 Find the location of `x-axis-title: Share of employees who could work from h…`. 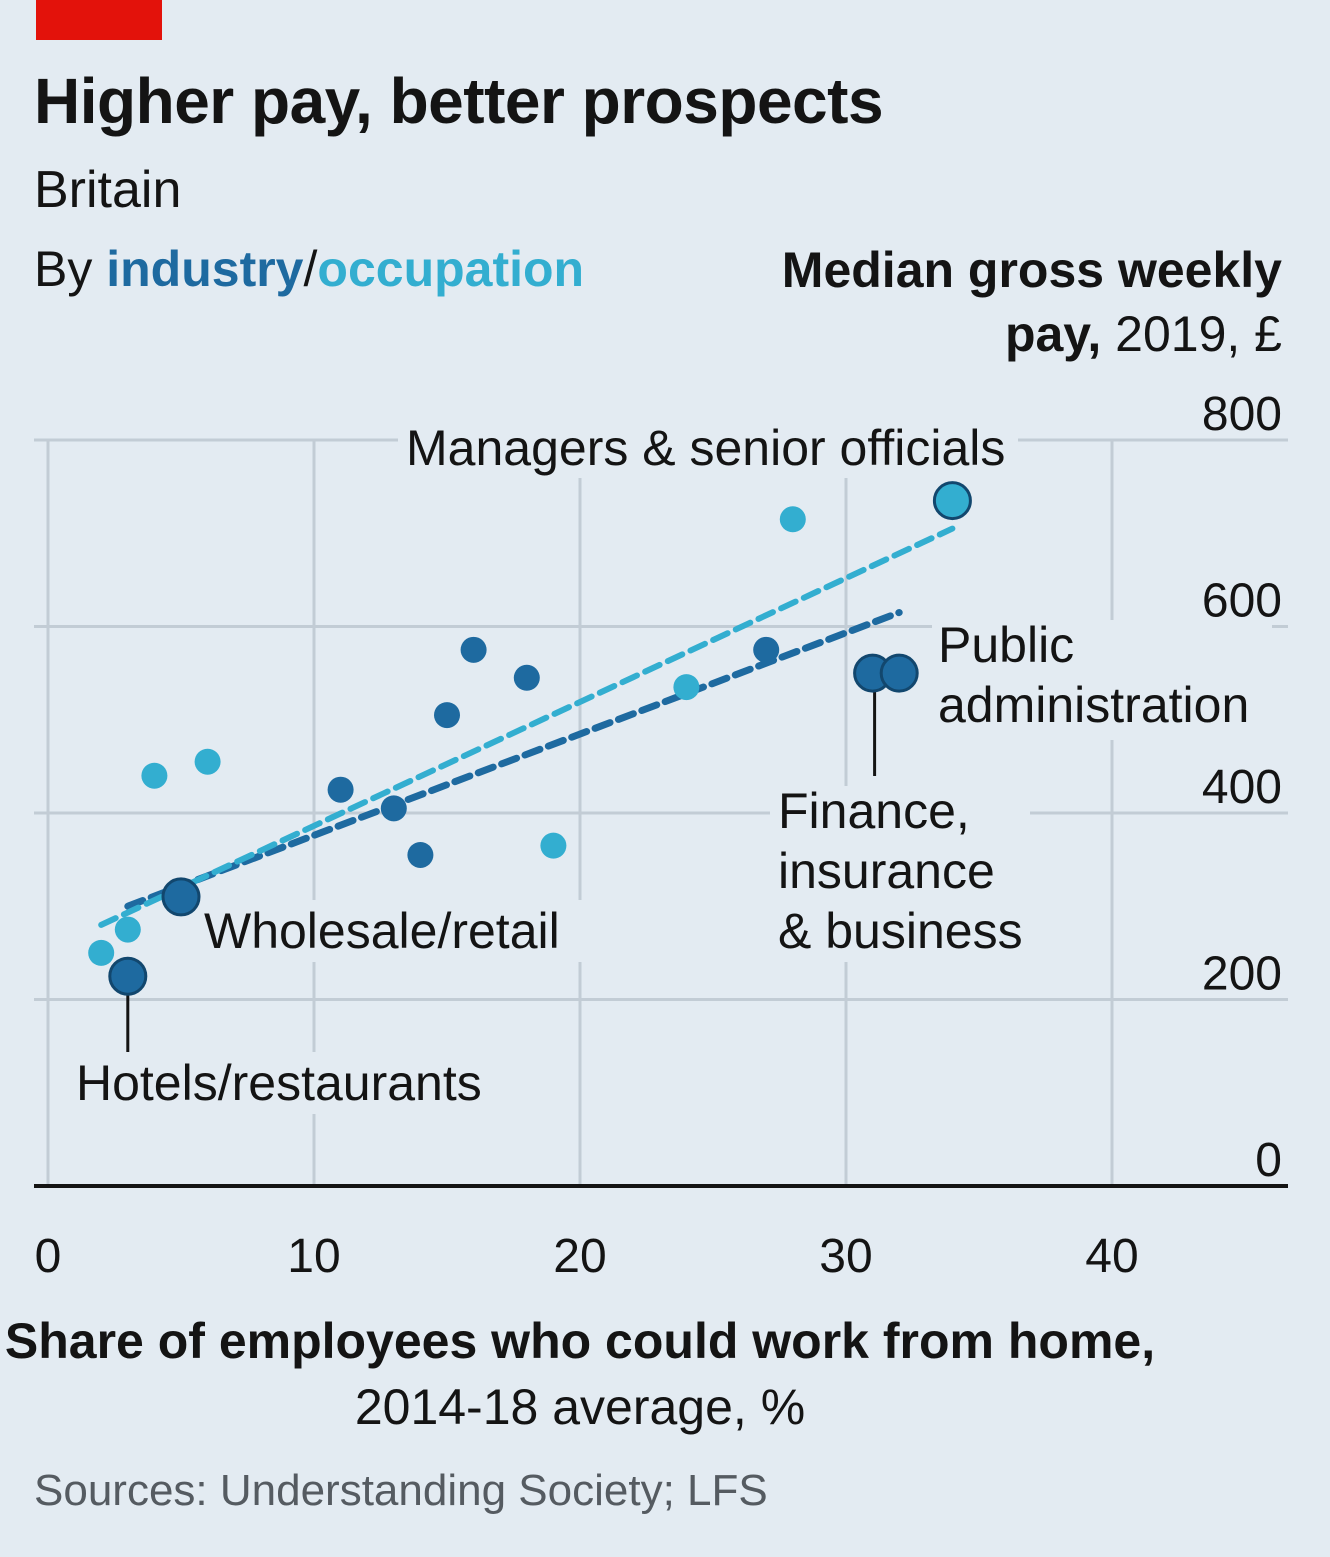

x-axis-title: Share of employees who could work from h… is located at coordinates (580, 1374).